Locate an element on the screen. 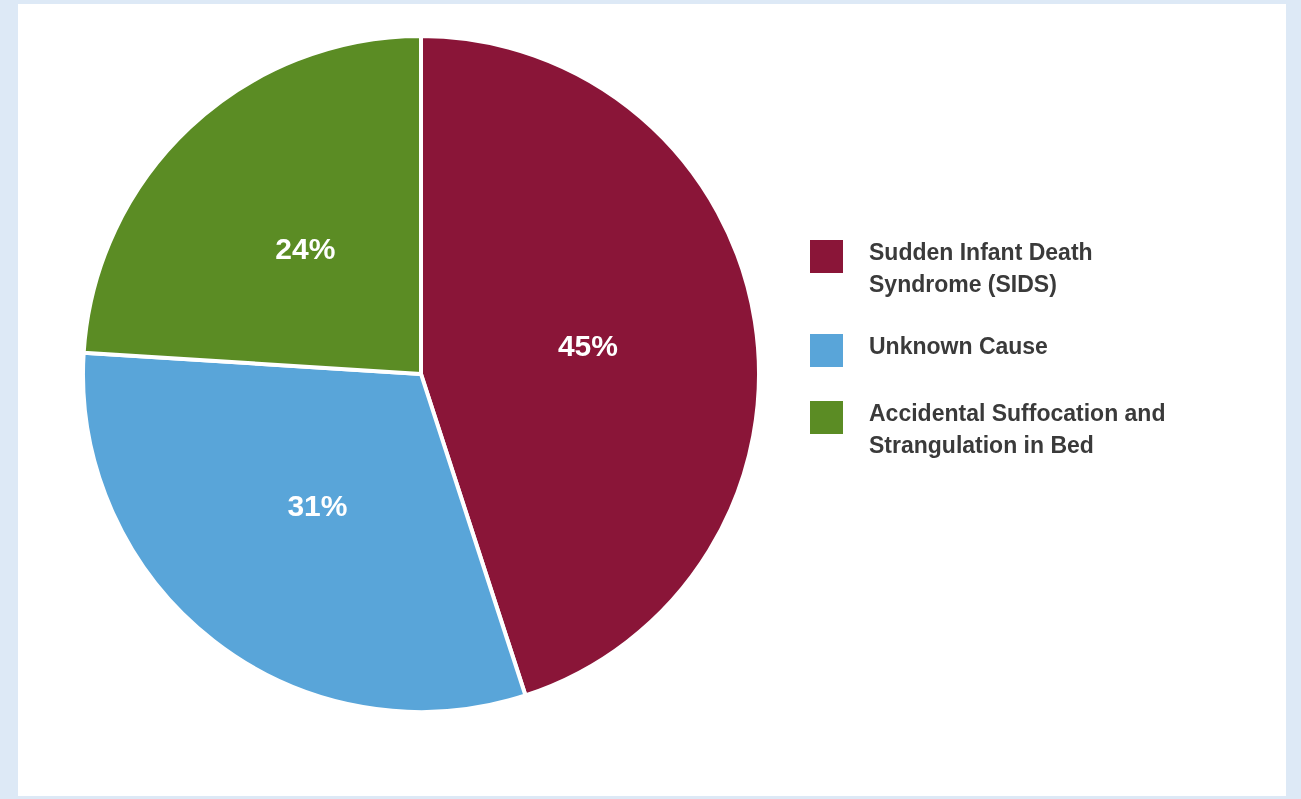 This screenshot has width=1301, height=799. data-label: 31% is located at coordinates (317, 505).